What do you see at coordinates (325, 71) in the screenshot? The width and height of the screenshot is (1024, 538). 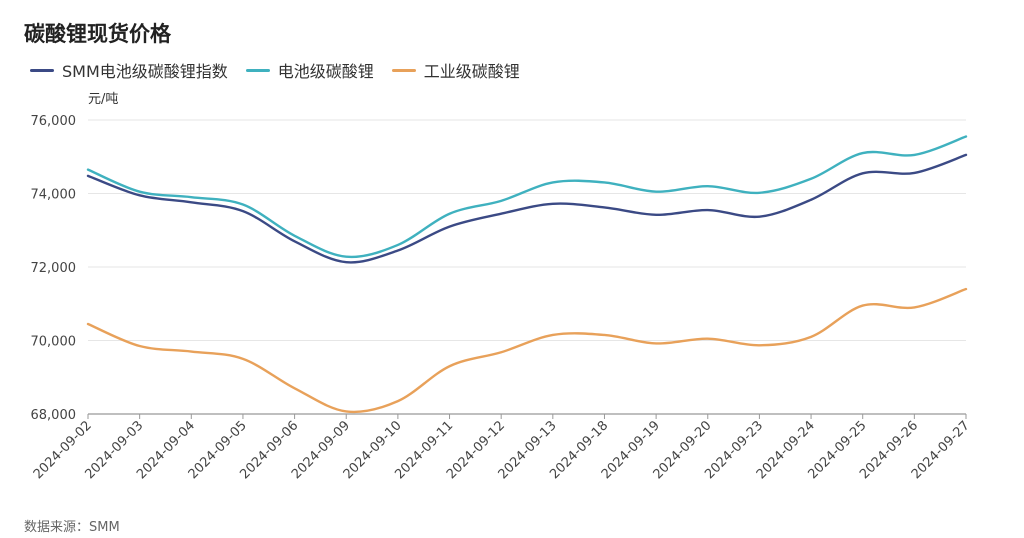 I see `legend-label-battery-grade: 电池级碳酸锂` at bounding box center [325, 71].